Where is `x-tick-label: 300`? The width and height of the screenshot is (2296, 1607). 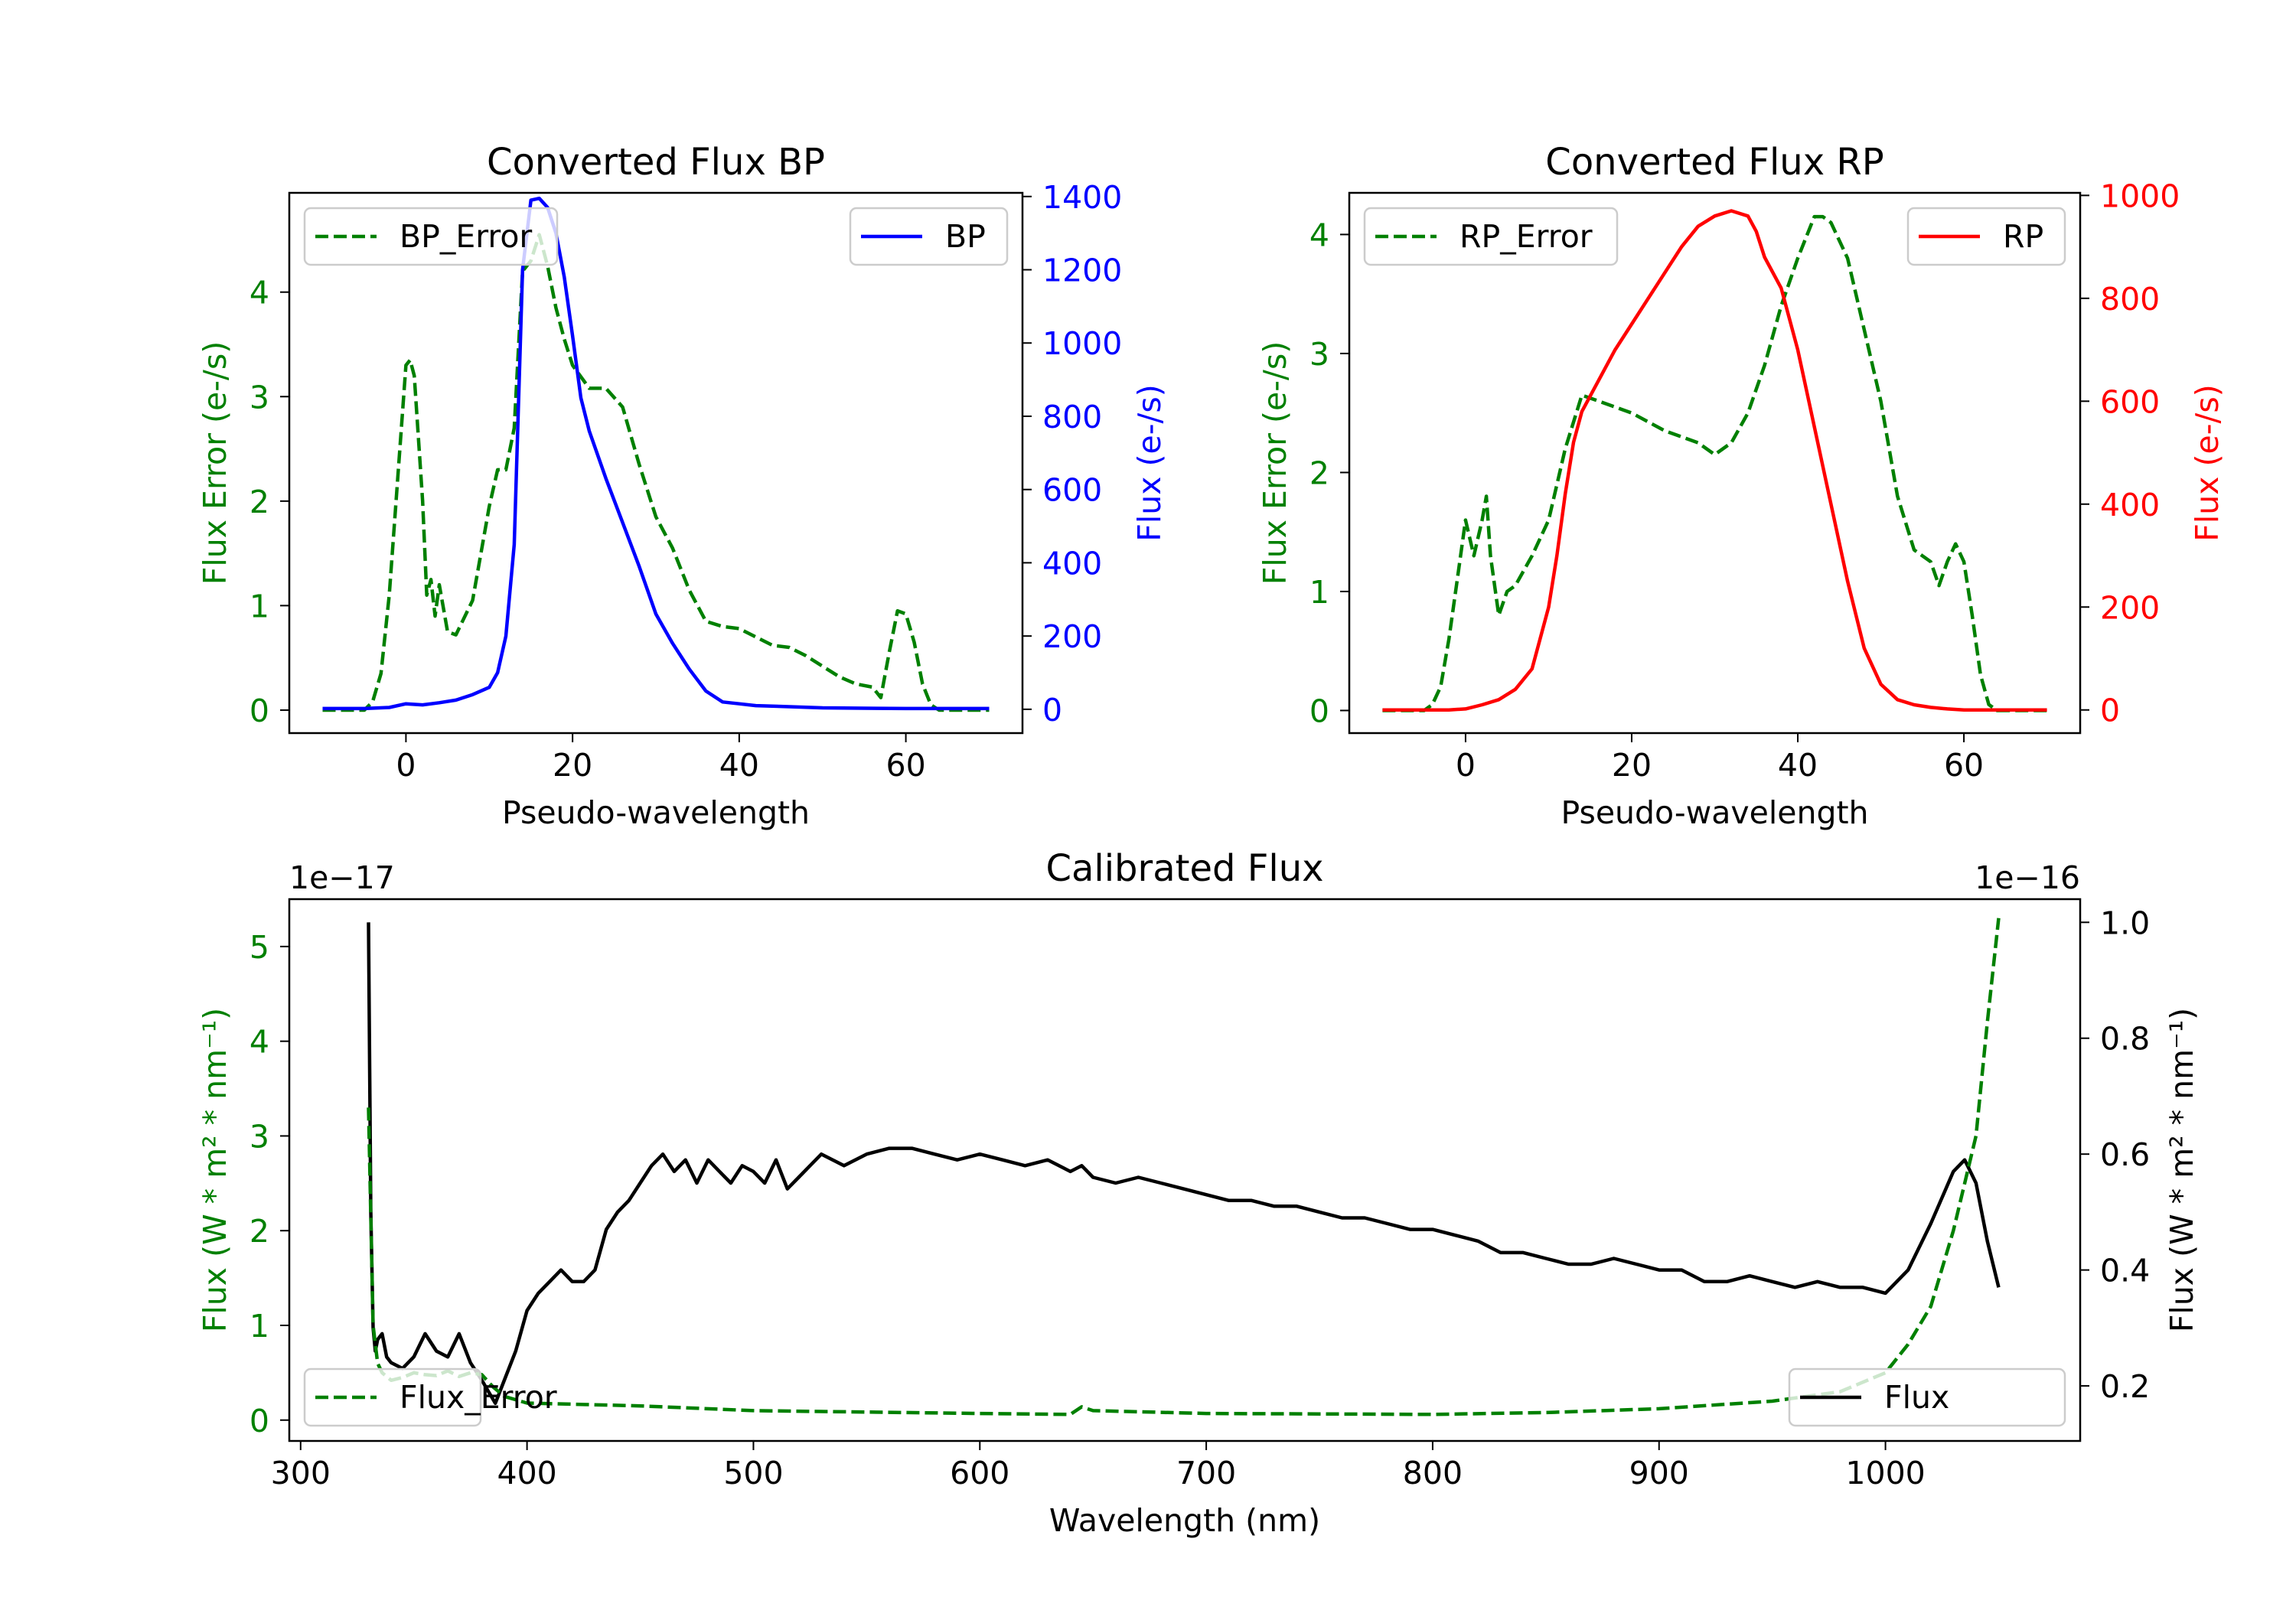
x-tick-label: 300 is located at coordinates (301, 1473).